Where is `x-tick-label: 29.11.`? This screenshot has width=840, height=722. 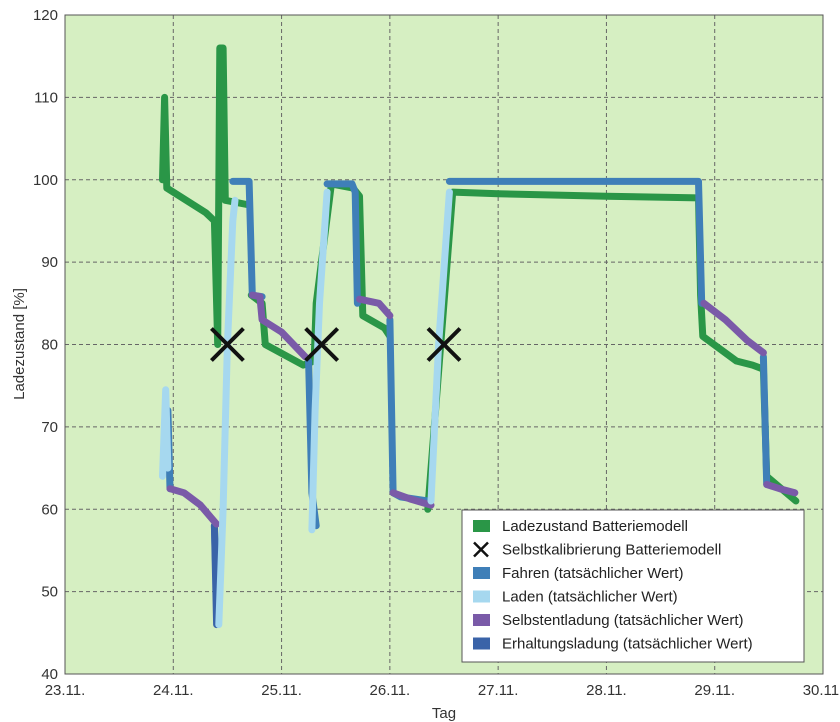
x-tick-label: 29.11. is located at coordinates (714, 690).